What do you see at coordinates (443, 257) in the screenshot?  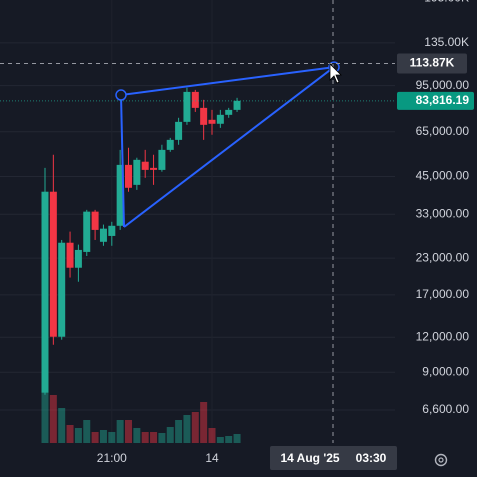 I see `y-tick-label: 23,000.00` at bounding box center [443, 257].